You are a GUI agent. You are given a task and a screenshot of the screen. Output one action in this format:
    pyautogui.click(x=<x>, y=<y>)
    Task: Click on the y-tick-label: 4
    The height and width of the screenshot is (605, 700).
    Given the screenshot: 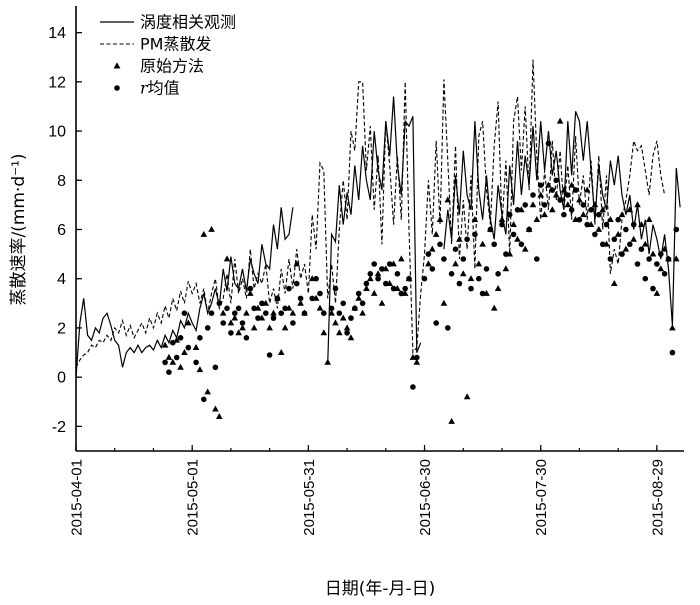 What is the action you would take?
    pyautogui.click(x=61, y=279)
    